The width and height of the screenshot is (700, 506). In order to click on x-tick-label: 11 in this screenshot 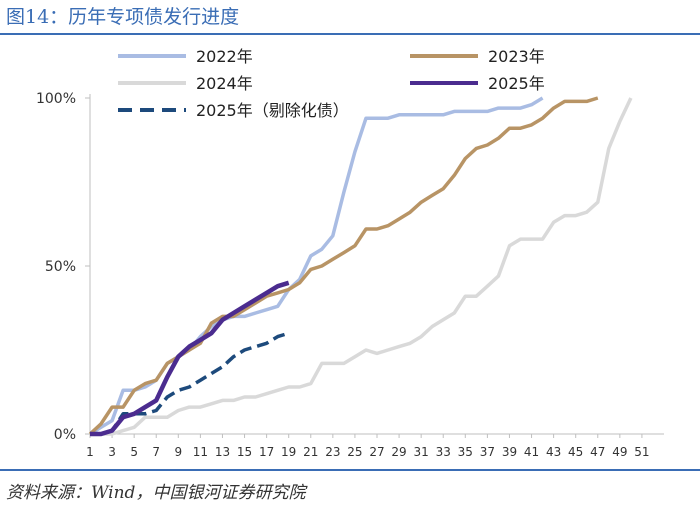, I will do `click(200, 452)`.